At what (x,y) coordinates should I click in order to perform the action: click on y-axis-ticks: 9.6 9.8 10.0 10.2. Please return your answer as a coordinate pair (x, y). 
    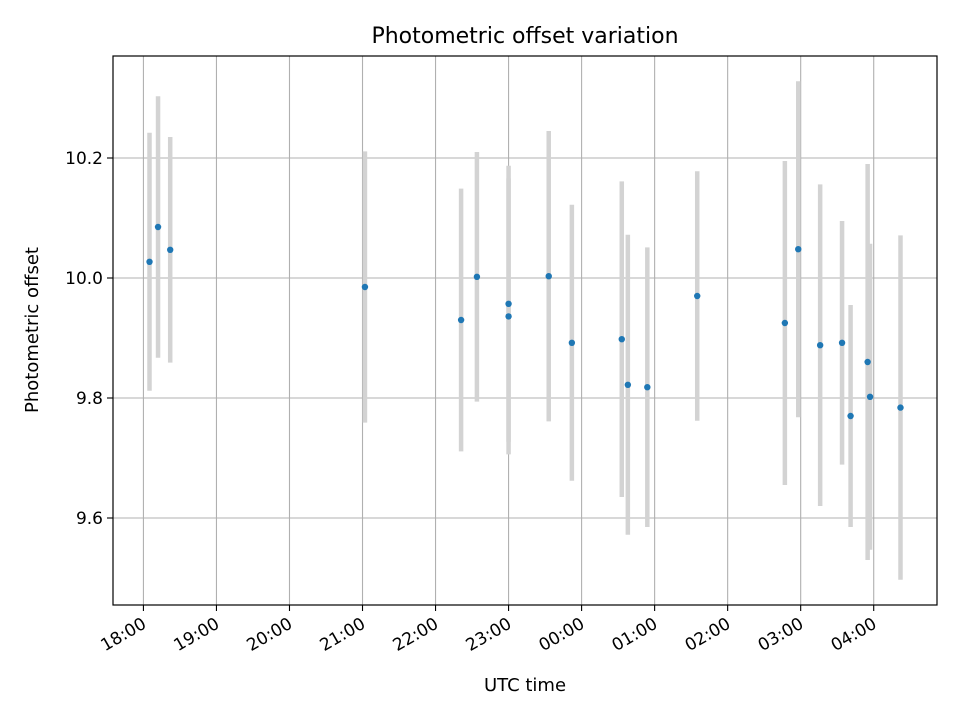
    Looking at the image, I should click on (89, 339).